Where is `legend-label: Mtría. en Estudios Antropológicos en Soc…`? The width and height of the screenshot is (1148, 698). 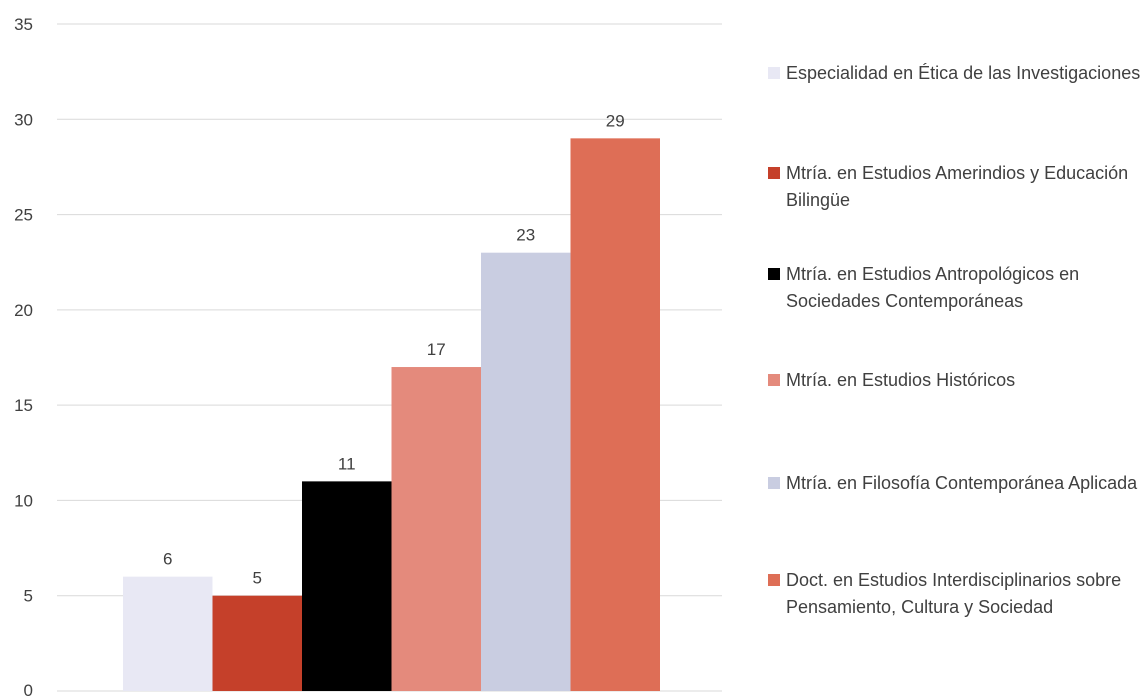 legend-label: Mtría. en Estudios Antropológicos en Soc… is located at coordinates (933, 287).